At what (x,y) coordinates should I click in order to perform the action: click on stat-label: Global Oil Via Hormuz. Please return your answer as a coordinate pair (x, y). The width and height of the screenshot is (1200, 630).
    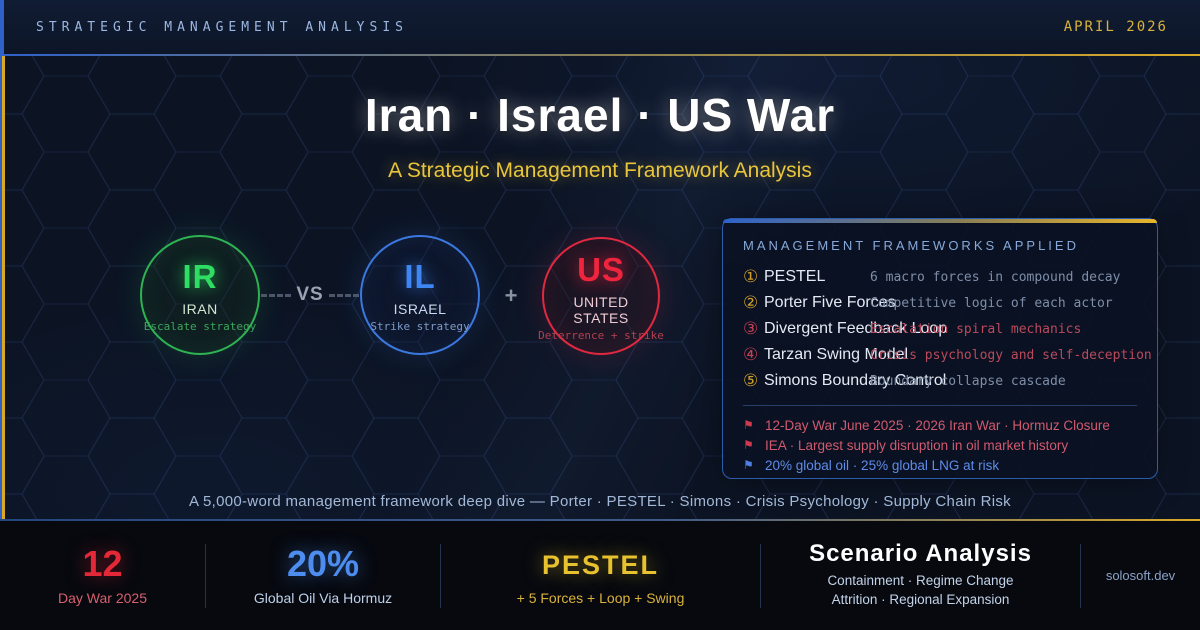
    Looking at the image, I should click on (323, 597).